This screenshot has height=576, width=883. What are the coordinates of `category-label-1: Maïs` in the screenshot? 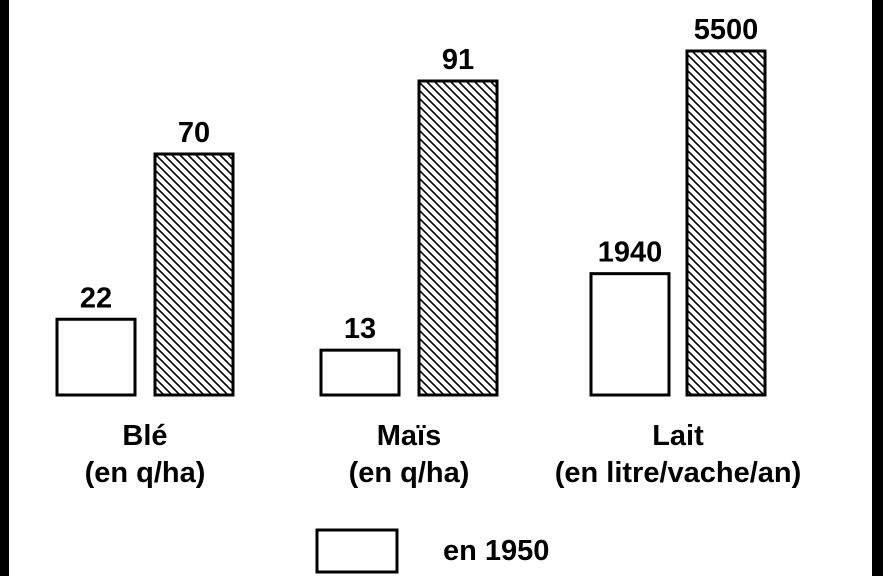 It's located at (409, 436).